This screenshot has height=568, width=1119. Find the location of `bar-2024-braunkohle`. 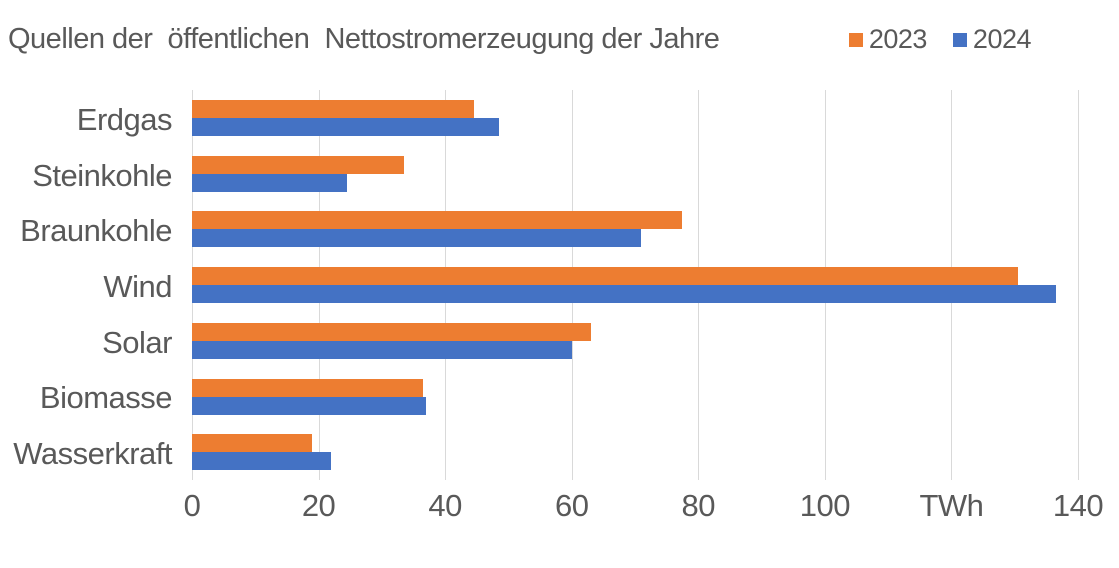

bar-2024-braunkohle is located at coordinates (417, 238).